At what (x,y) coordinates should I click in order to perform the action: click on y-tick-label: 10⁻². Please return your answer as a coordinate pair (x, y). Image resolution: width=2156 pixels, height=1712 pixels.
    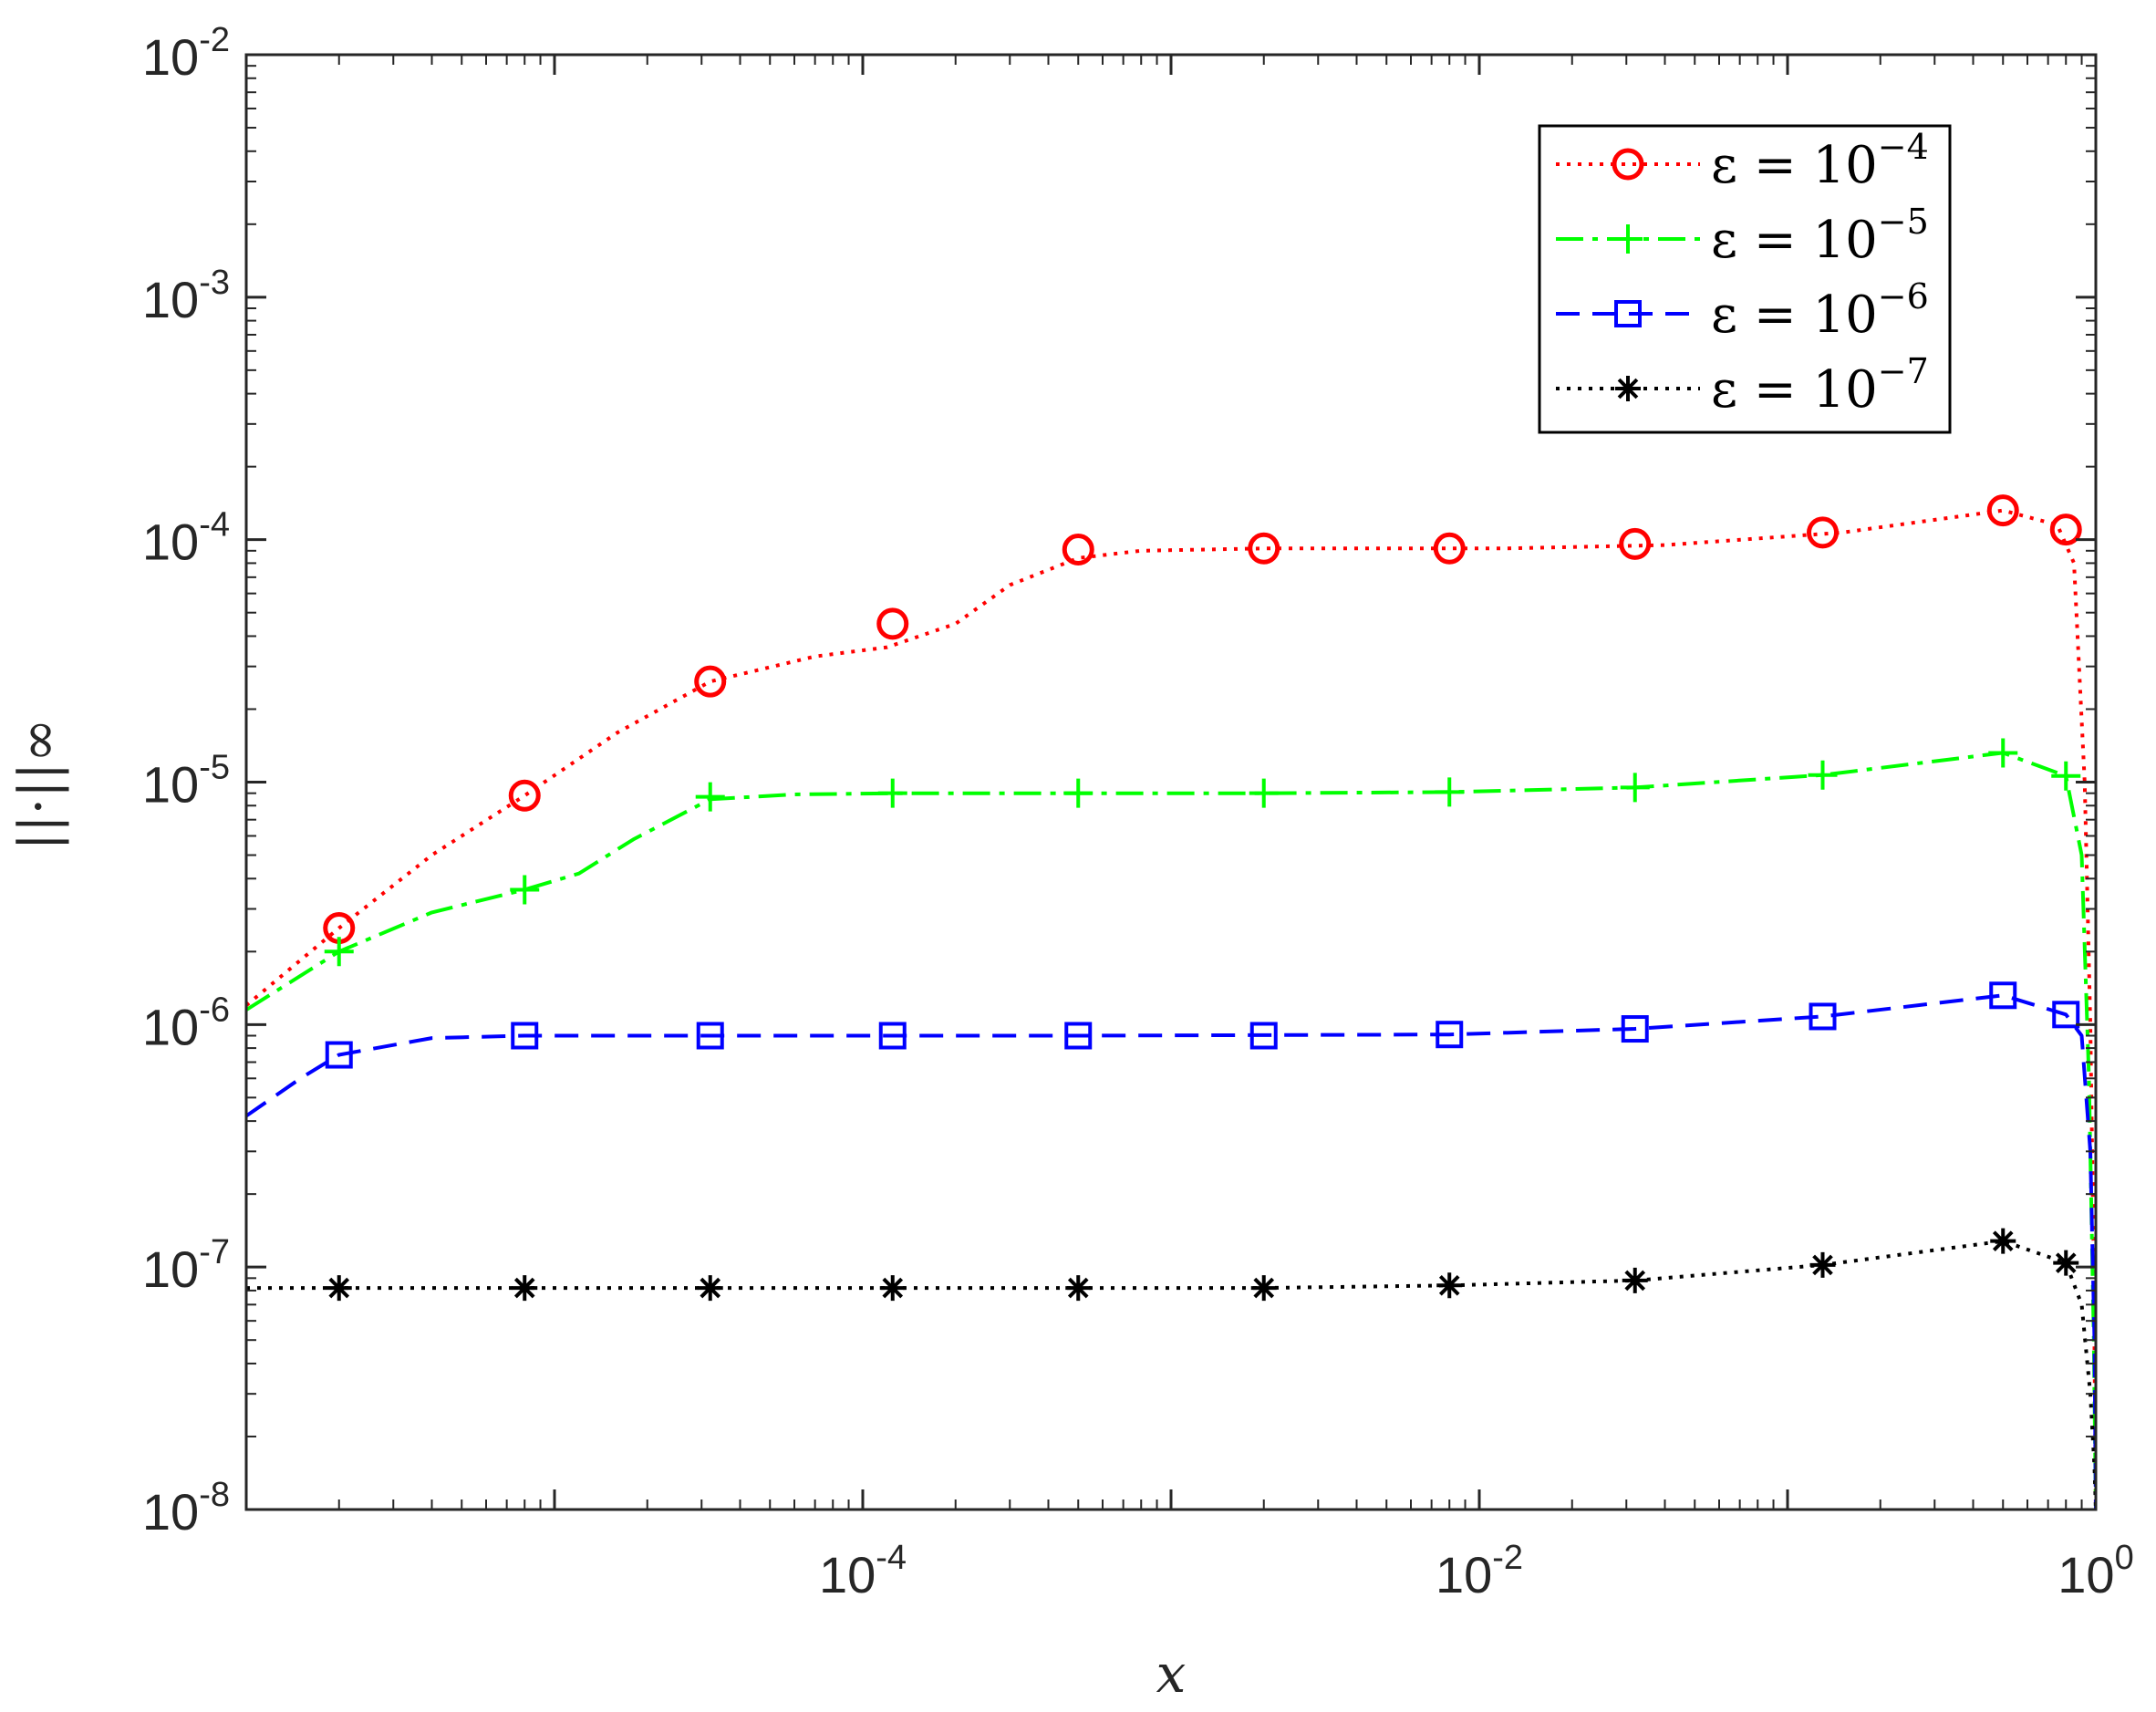
    Looking at the image, I should click on (186, 53).